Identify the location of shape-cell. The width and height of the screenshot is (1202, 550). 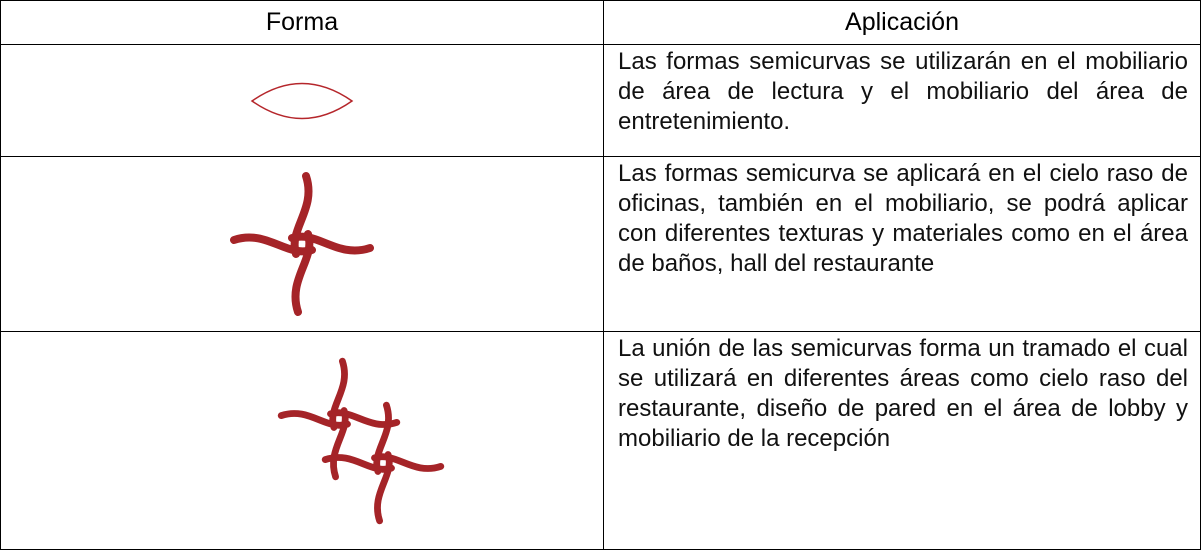
(302, 100).